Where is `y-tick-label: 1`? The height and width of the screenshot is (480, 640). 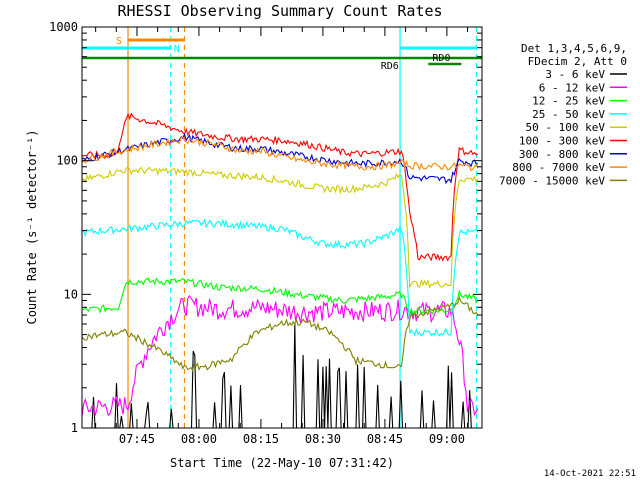 y-tick-label: 1 is located at coordinates (74, 428).